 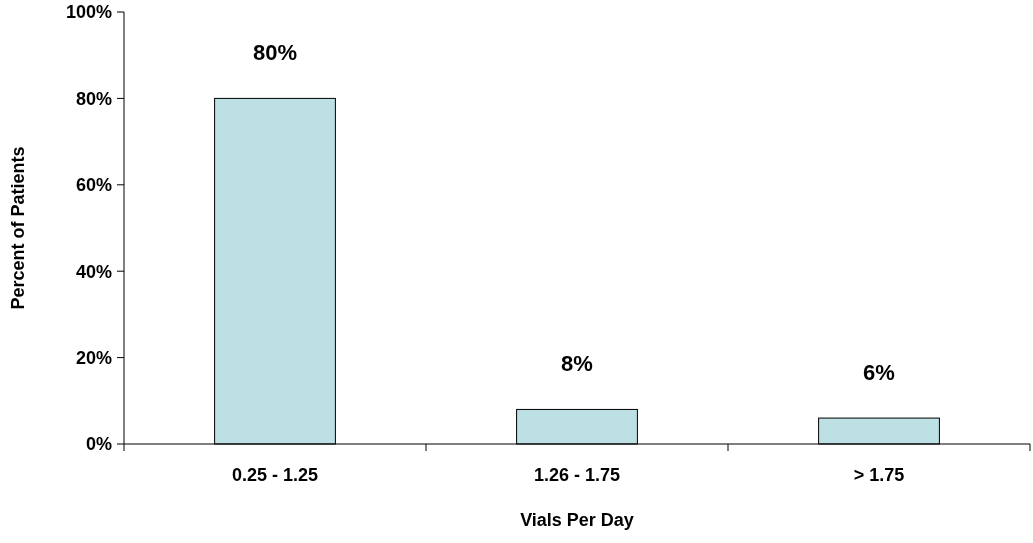 I want to click on y-tick-label: 20%, so click(x=93, y=357).